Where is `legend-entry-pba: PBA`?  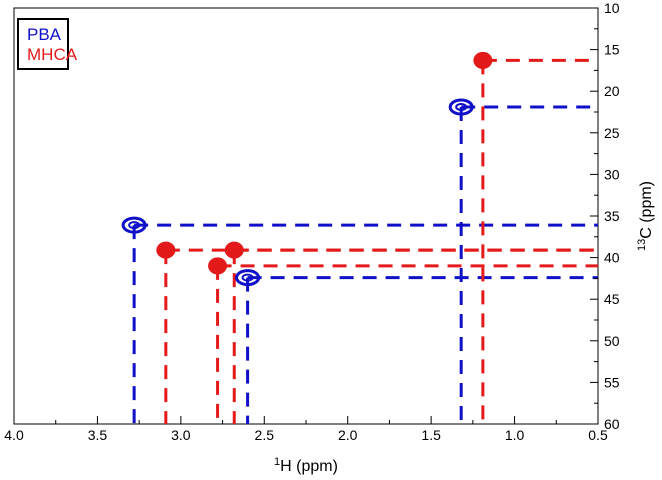
legend-entry-pba: PBA is located at coordinates (44, 34).